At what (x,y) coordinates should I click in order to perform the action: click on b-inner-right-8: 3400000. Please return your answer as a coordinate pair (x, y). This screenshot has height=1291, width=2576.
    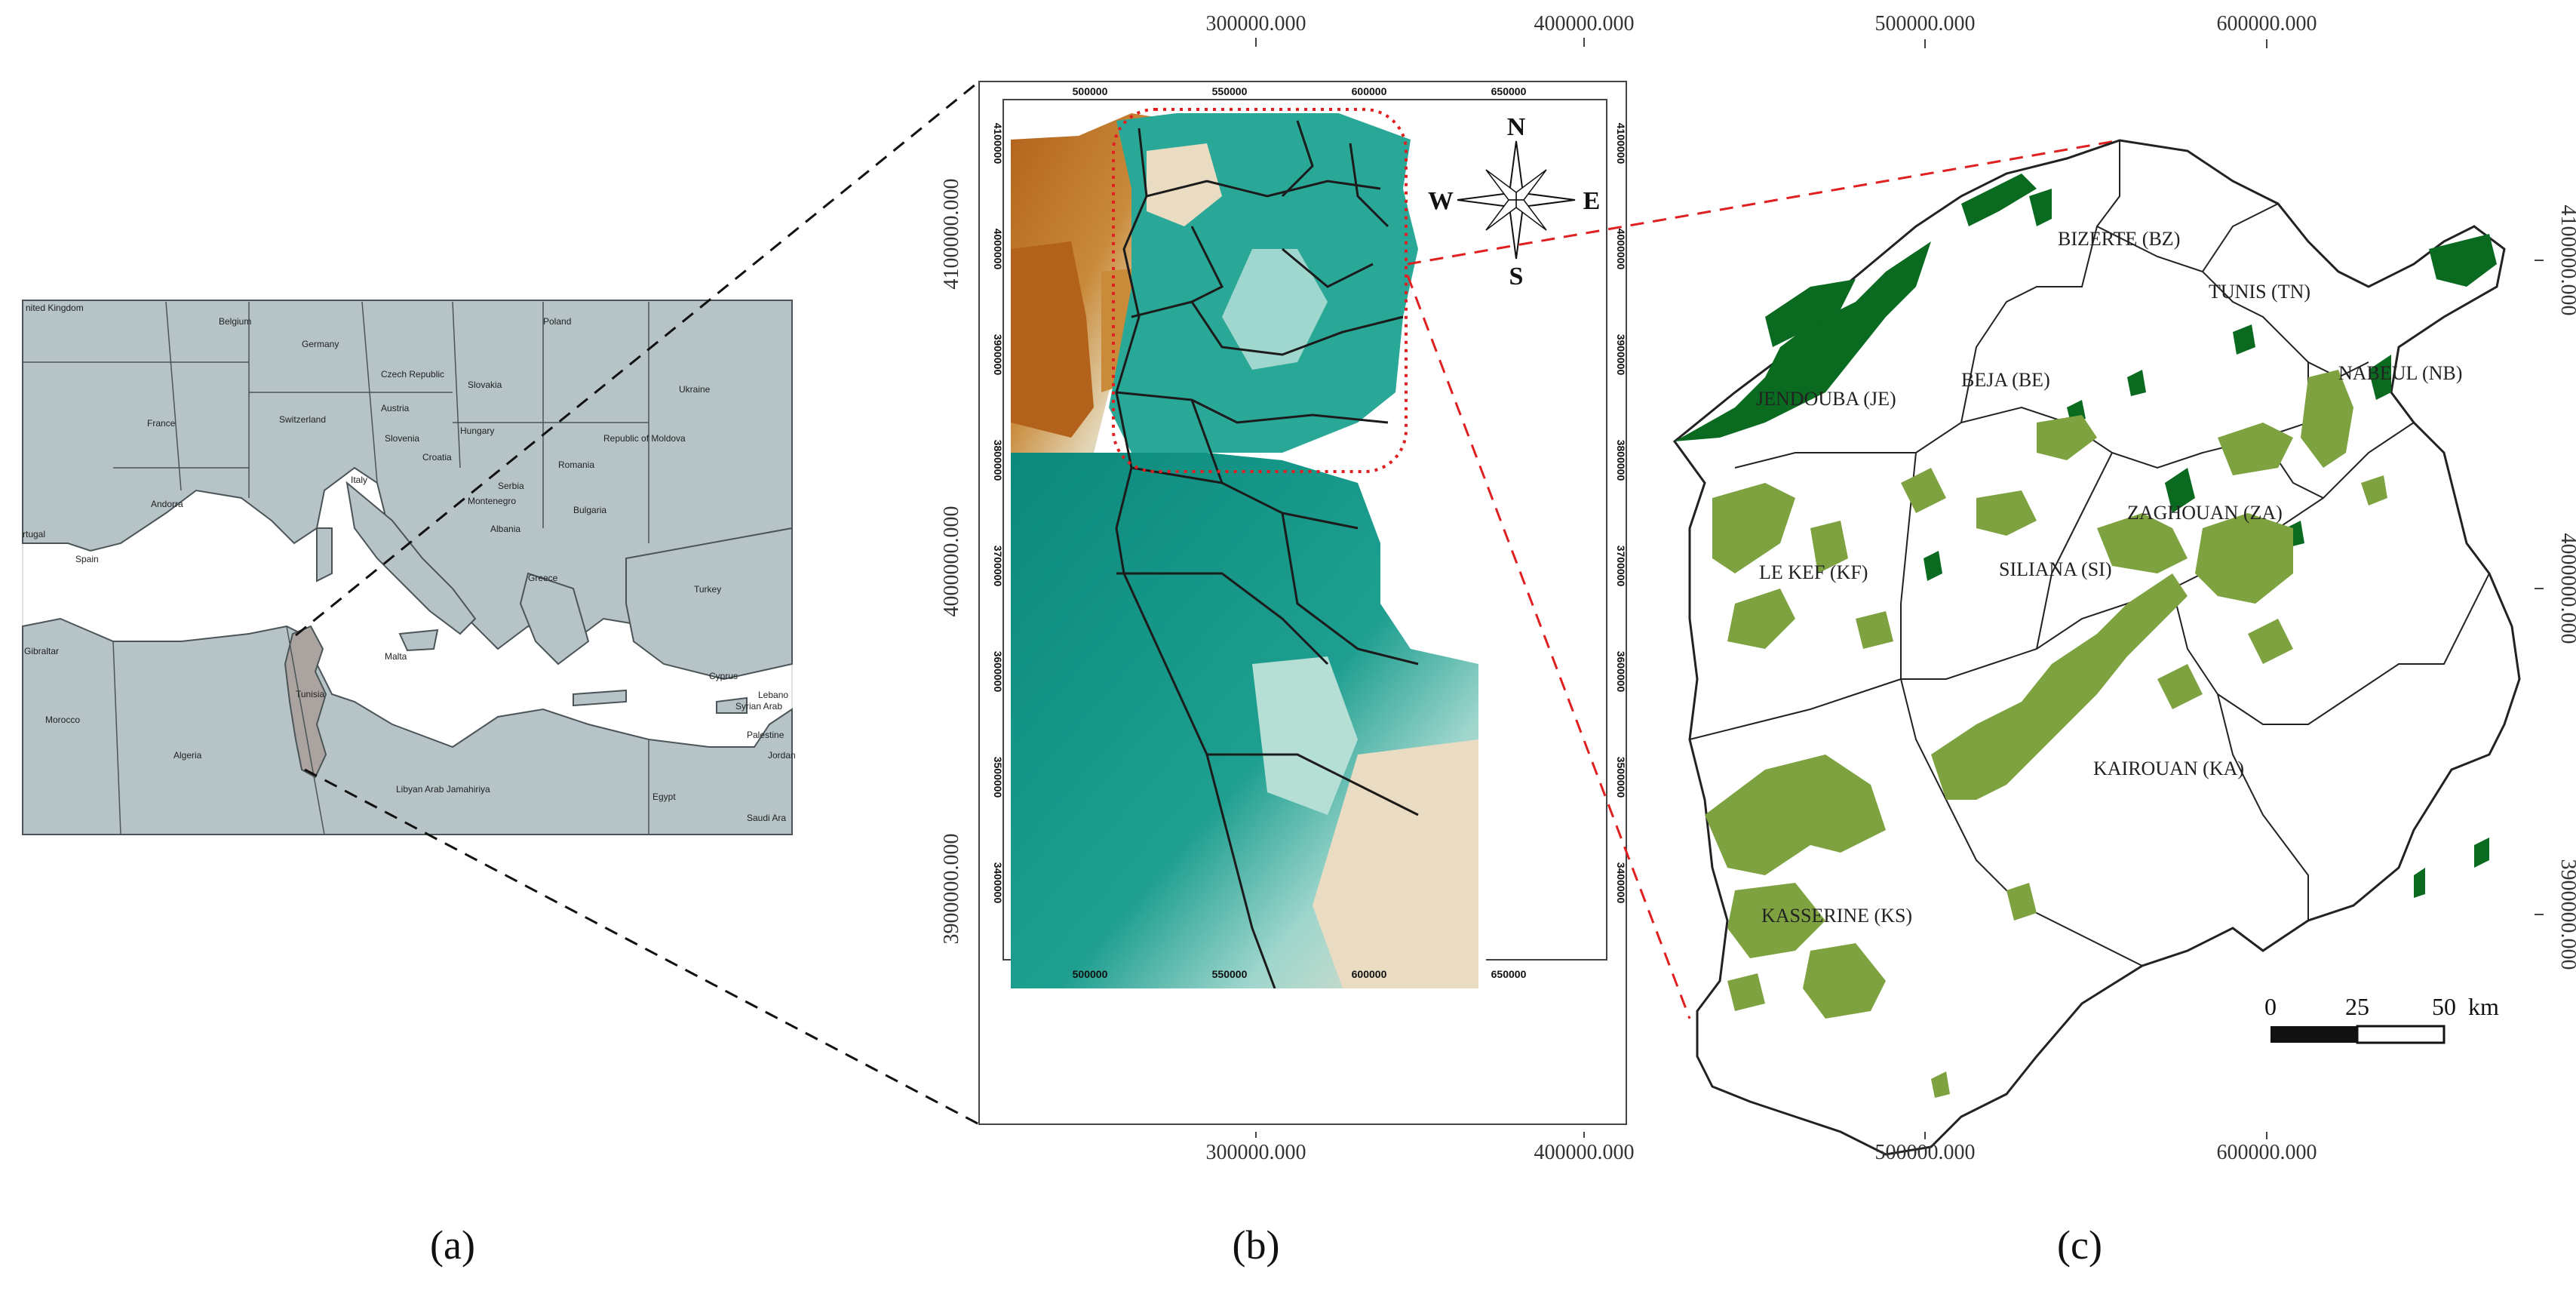
    Looking at the image, I should click on (1621, 883).